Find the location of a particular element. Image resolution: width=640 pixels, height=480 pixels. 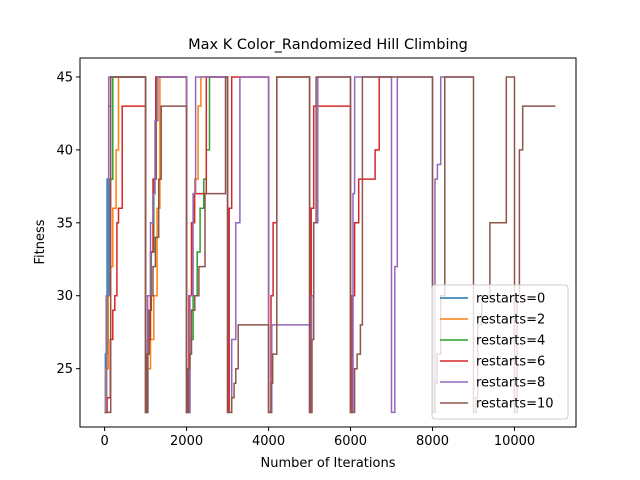

x-tick-label: 4000 is located at coordinates (268, 441).